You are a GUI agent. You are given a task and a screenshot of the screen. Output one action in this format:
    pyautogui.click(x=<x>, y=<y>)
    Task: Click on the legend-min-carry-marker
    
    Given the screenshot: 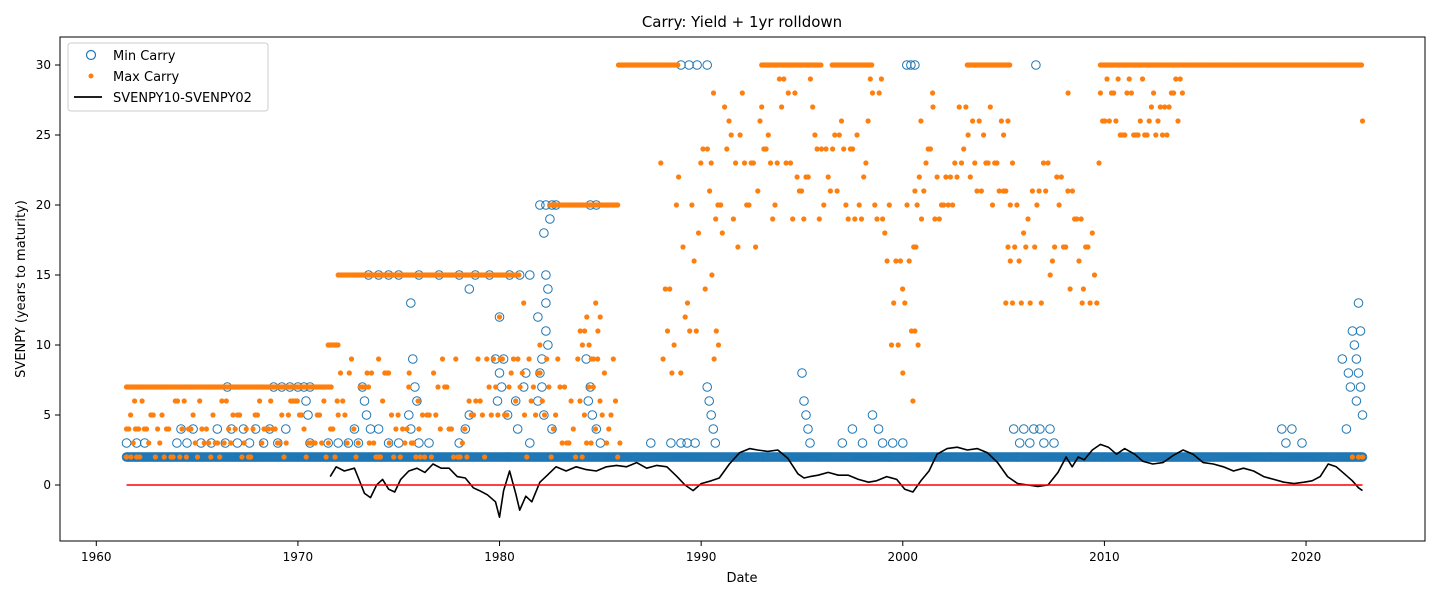 What is the action you would take?
    pyautogui.click(x=91, y=55)
    